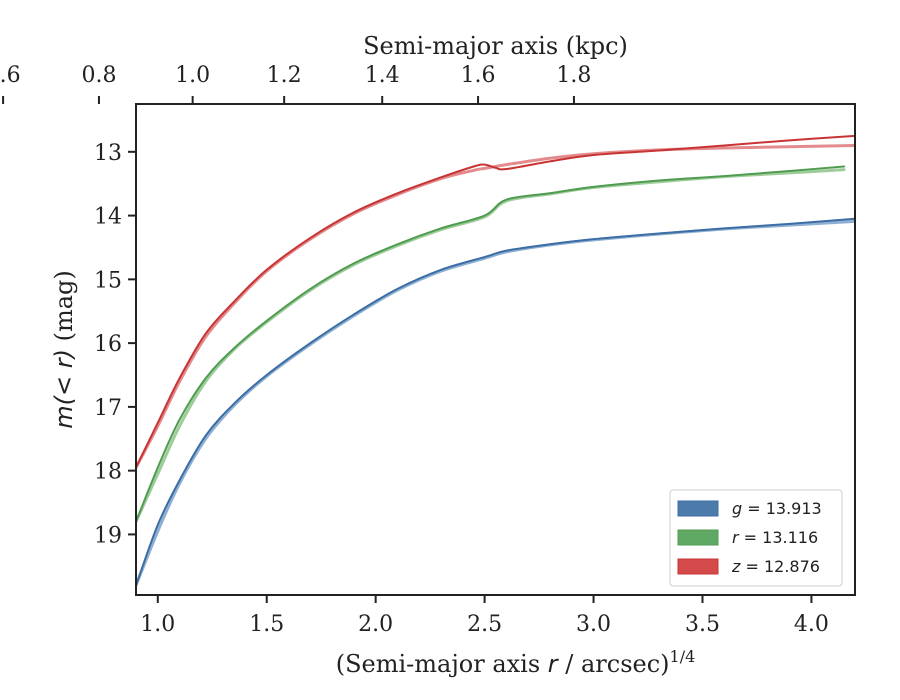 The height and width of the screenshot is (700, 900). I want to click on bottom-ticks: 1.0 1.5 2.0 2.5 3.0 3.5 4.0, so click(484, 616).